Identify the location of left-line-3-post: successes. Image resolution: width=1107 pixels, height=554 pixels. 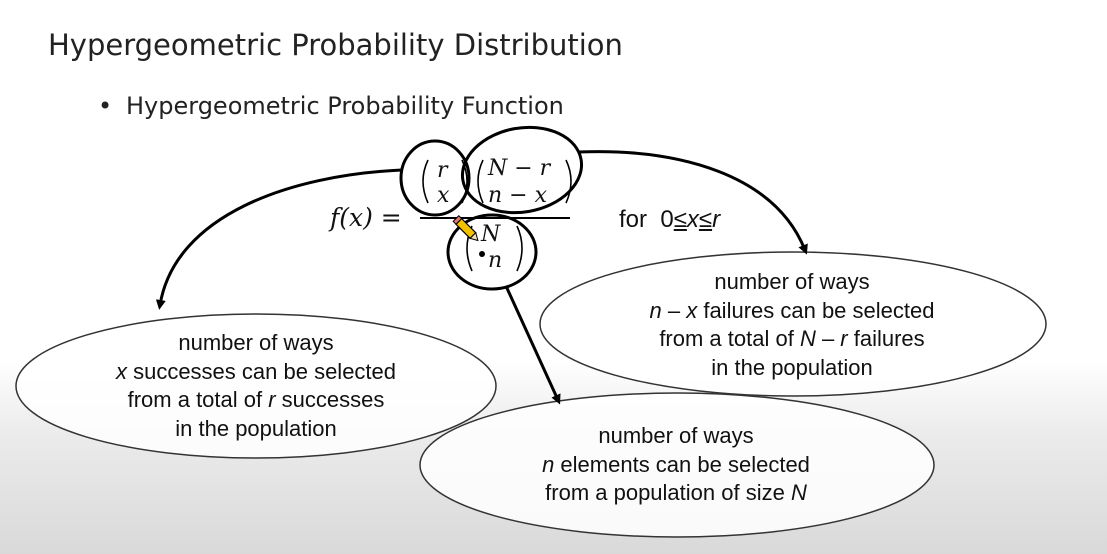
(330, 399).